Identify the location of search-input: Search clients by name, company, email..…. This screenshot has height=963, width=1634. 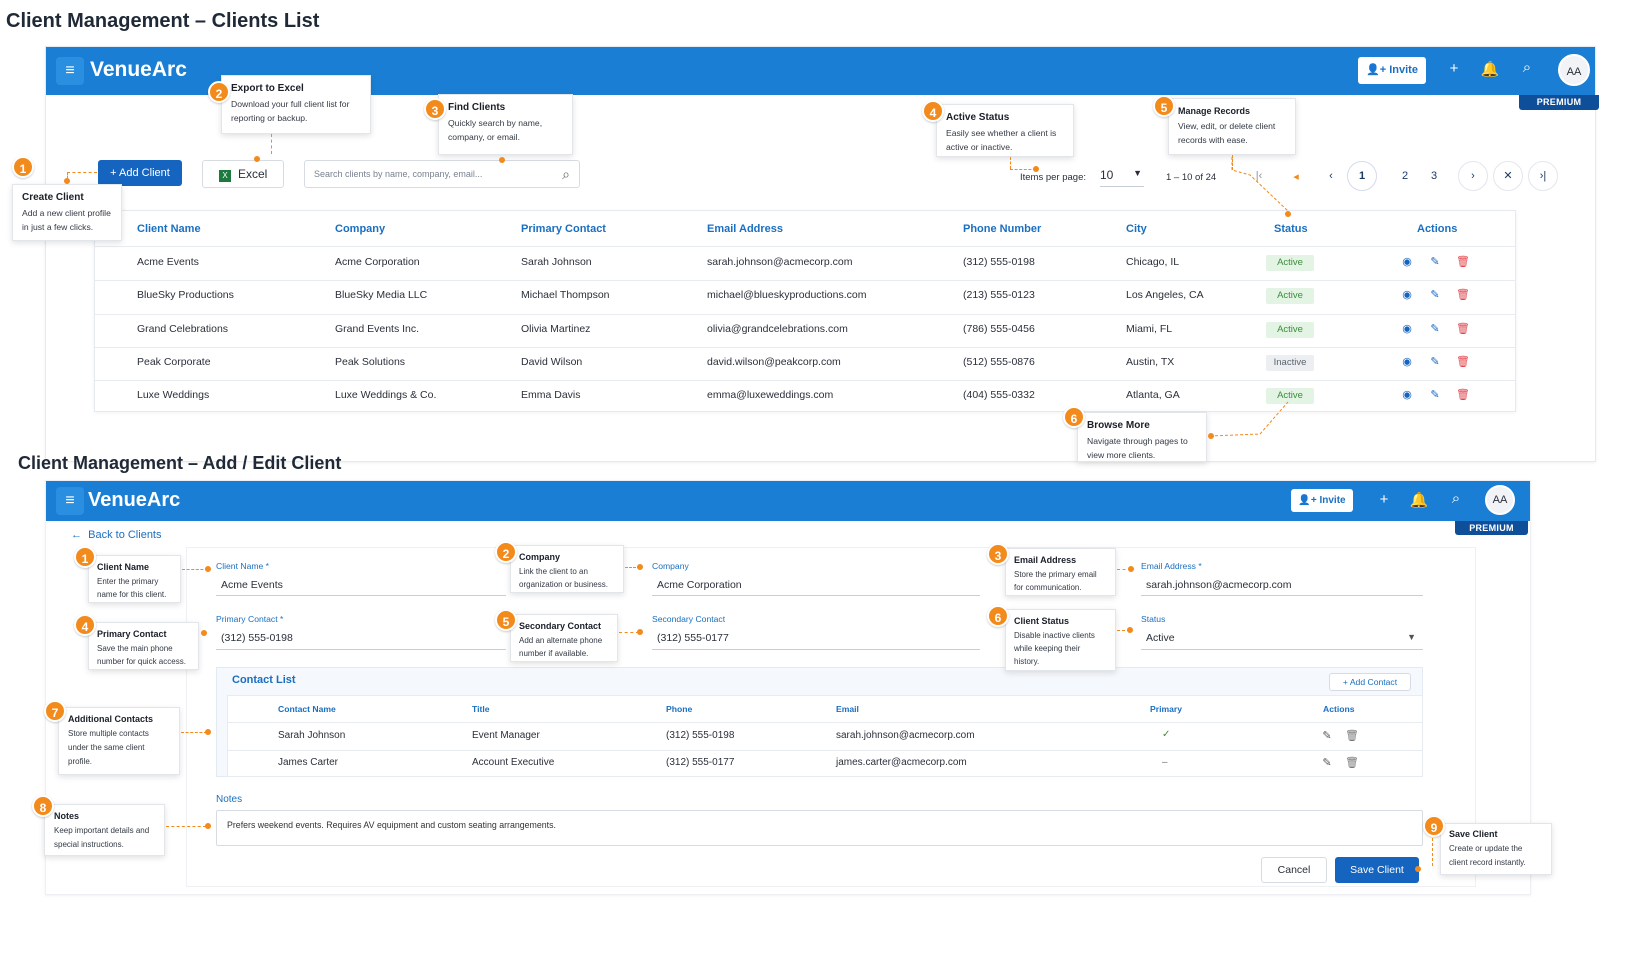
(442, 174).